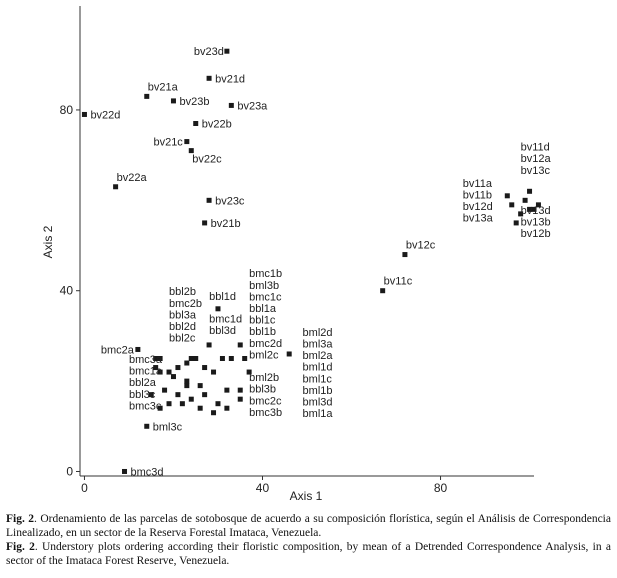 The width and height of the screenshot is (617, 578). I want to click on point-label: bml2c, so click(264, 355).